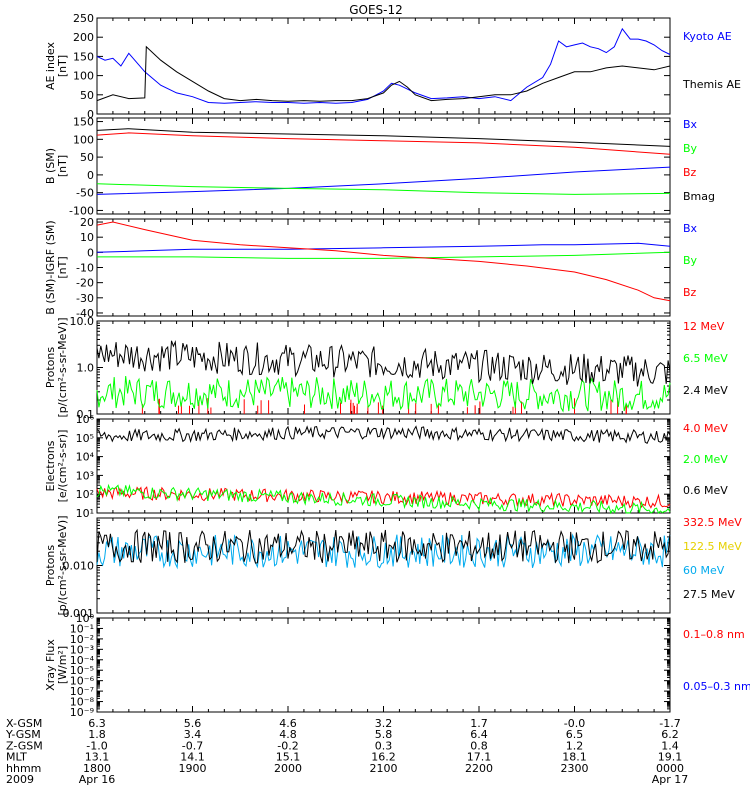 The width and height of the screenshot is (750, 800). What do you see at coordinates (62, 566) in the screenshot?
I see `y-axis-title: [p/(cm²-s-sr-MeV)]` at bounding box center [62, 566].